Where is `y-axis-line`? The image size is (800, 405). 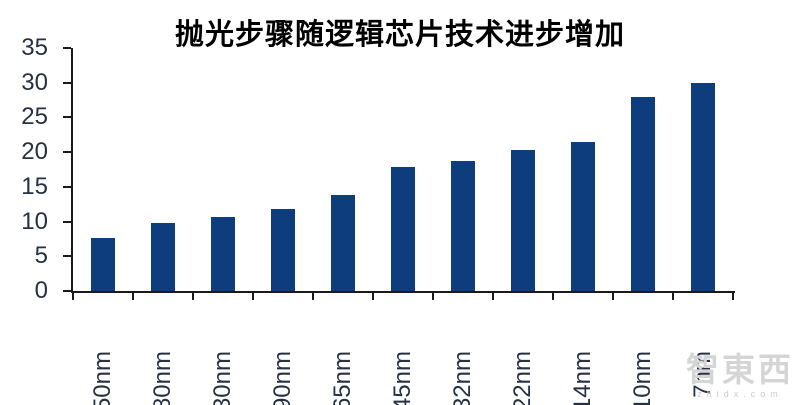 y-axis-line is located at coordinates (72, 170).